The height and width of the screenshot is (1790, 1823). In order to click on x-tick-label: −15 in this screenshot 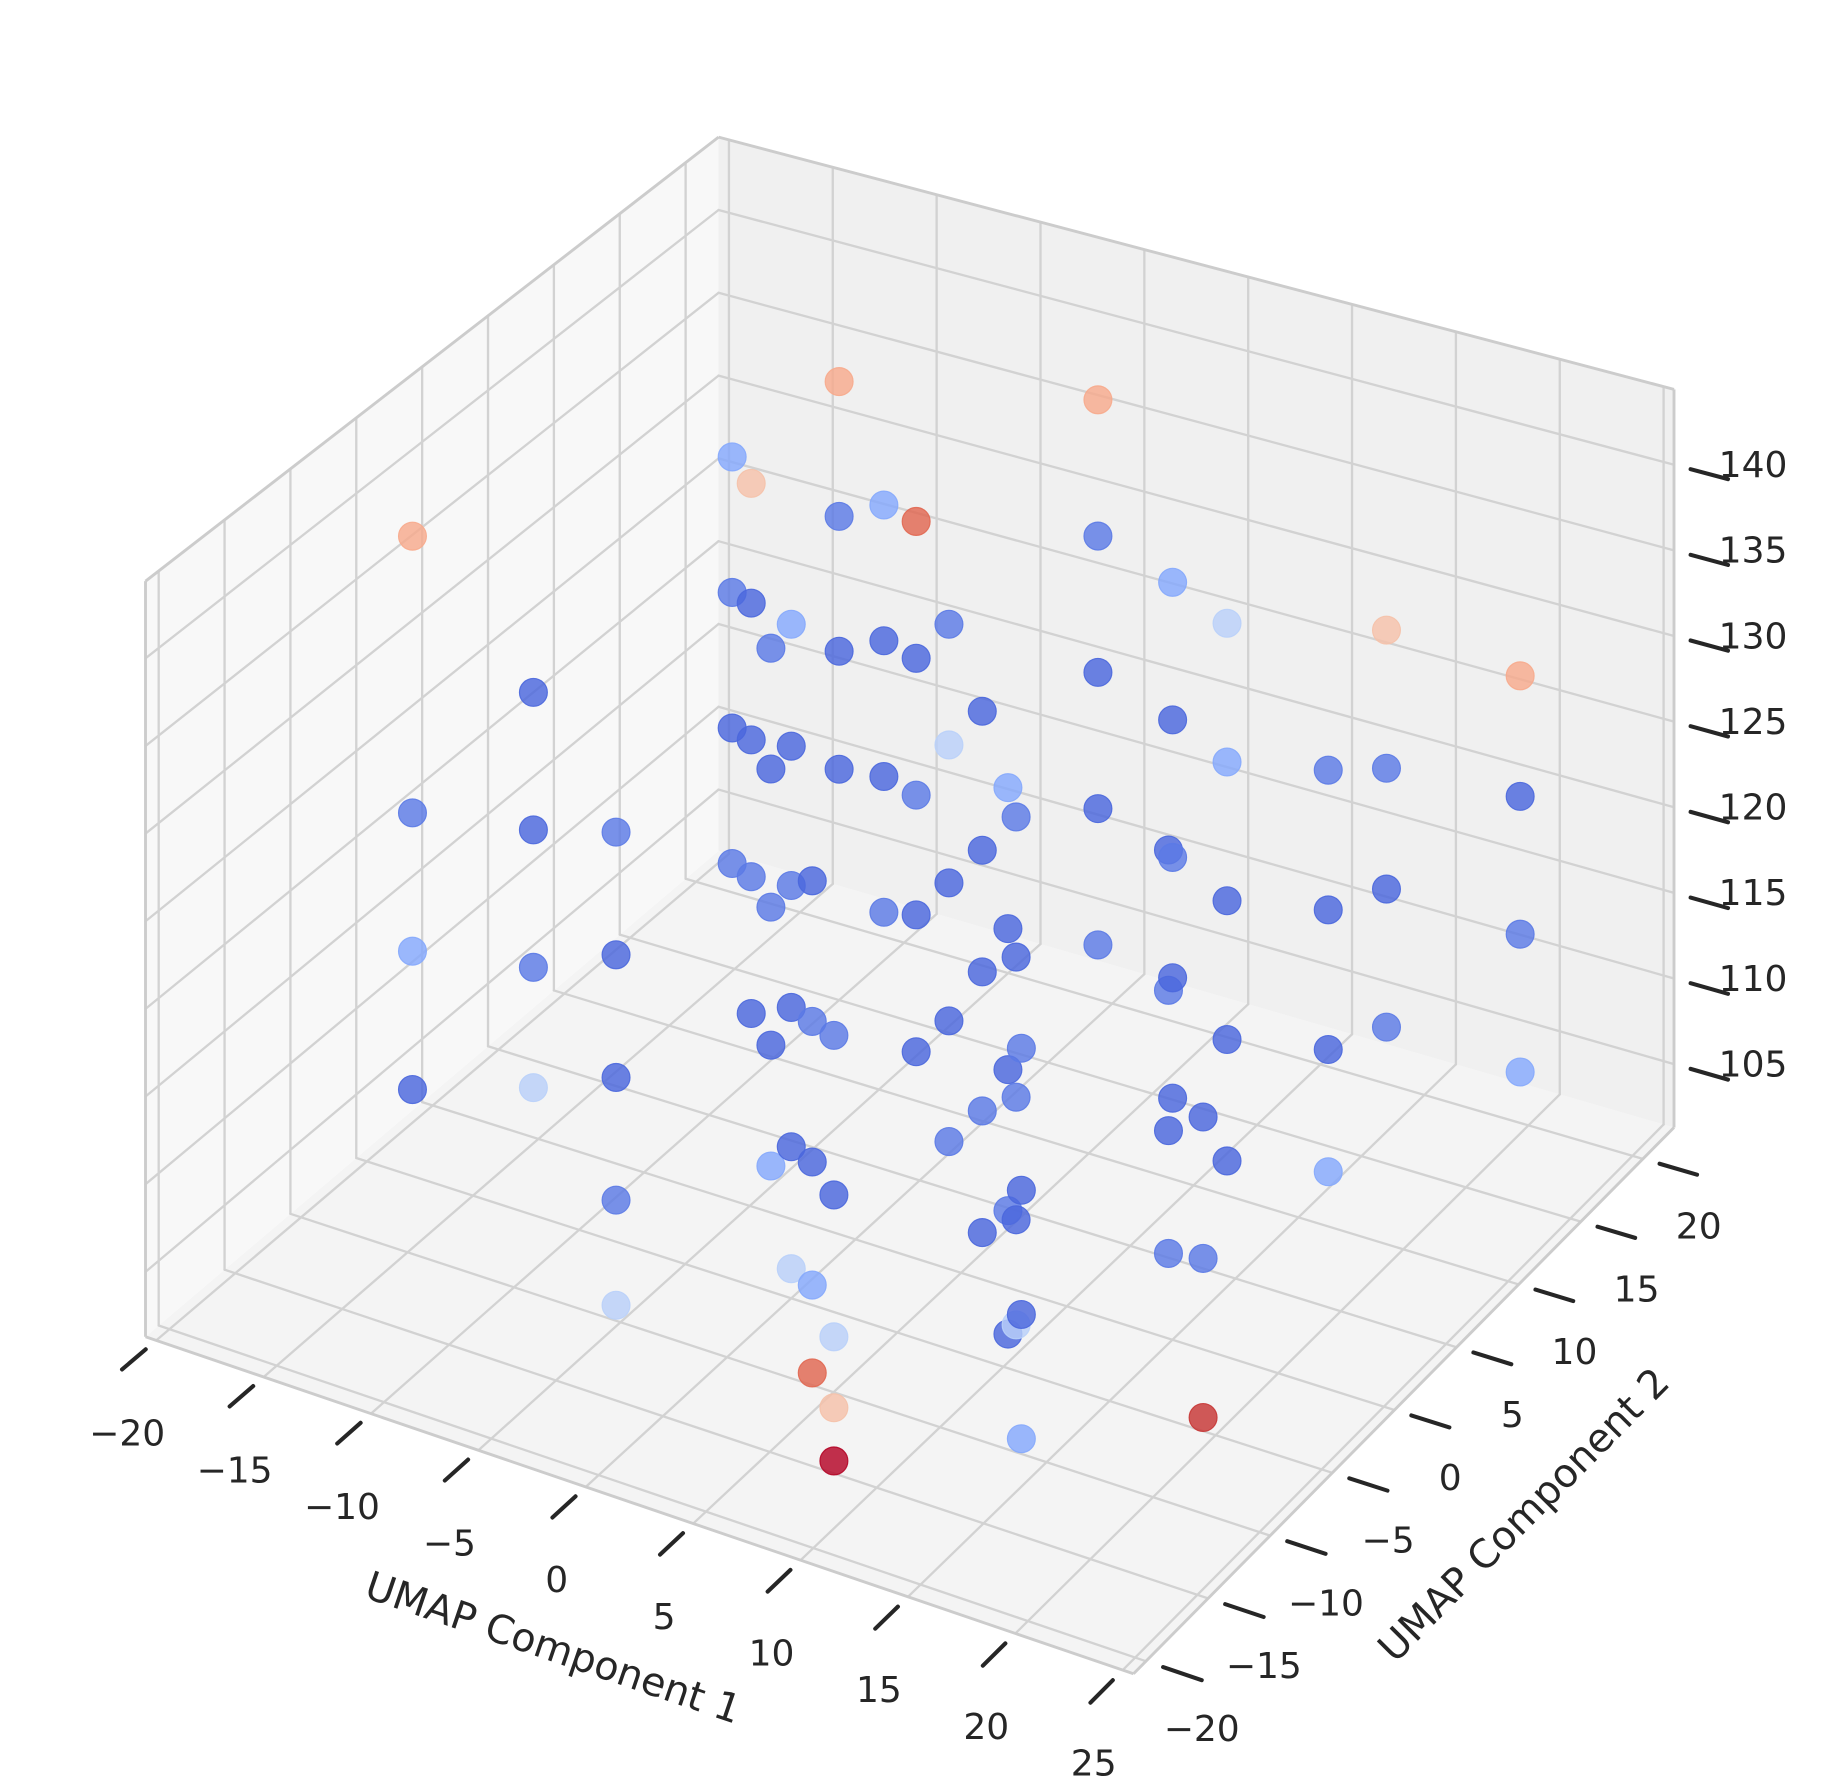, I will do `click(235, 1470)`.